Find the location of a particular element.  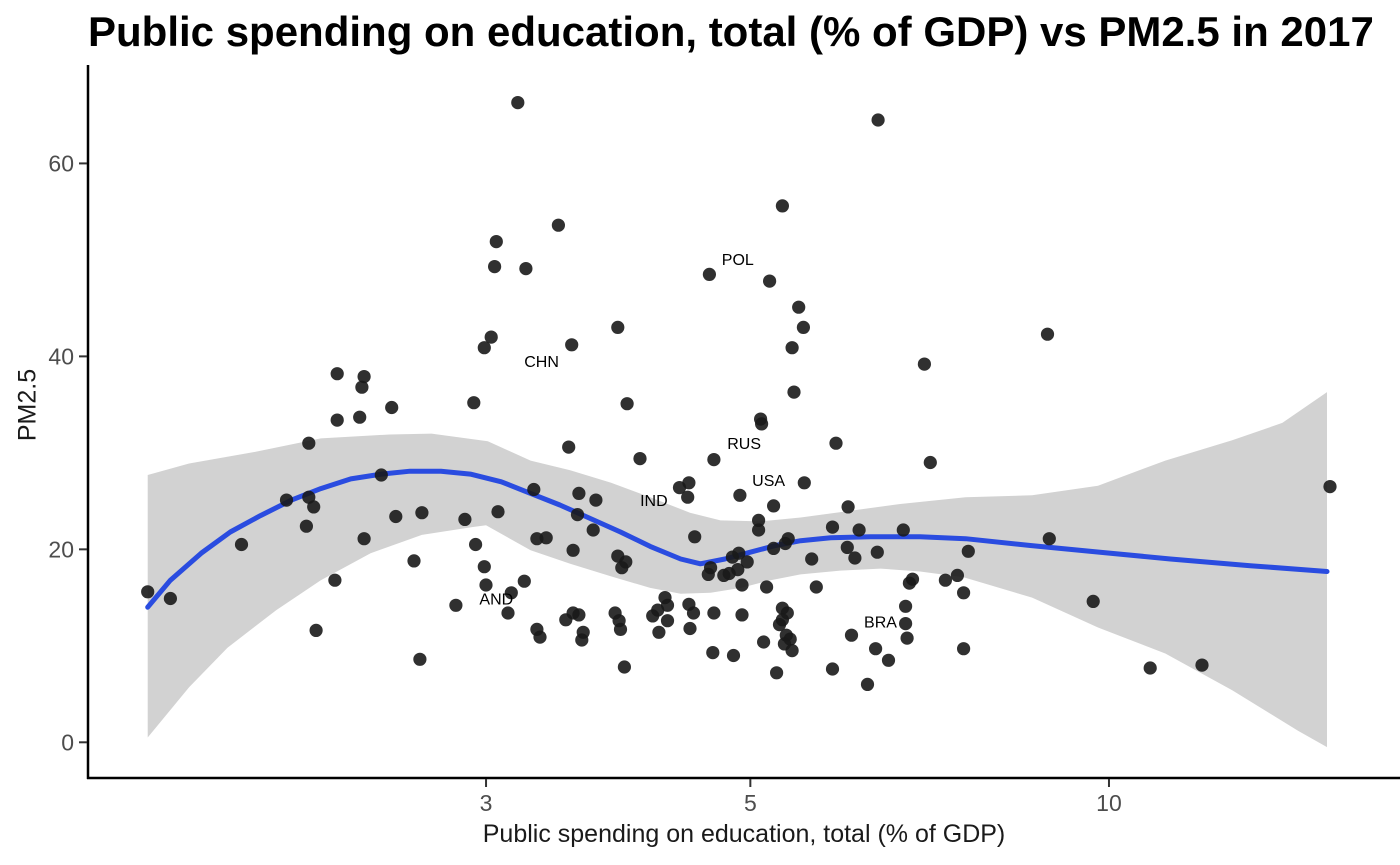

country-label-POL: POL is located at coordinates (738, 260).